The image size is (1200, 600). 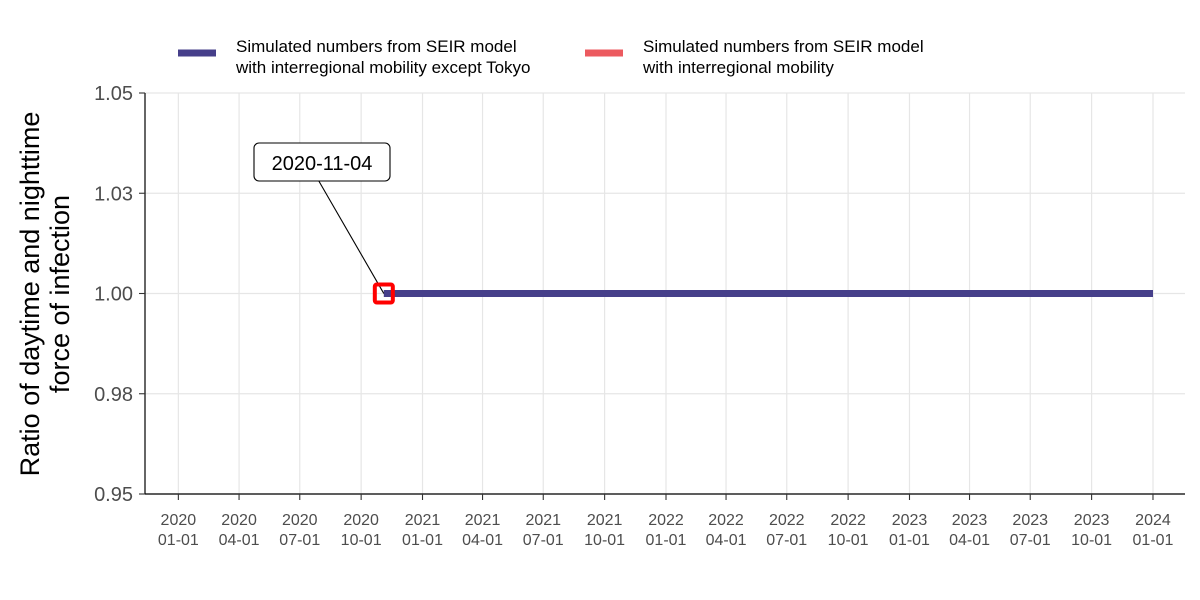 I want to click on x-tick-label: 2021 04-01, so click(x=482, y=530).